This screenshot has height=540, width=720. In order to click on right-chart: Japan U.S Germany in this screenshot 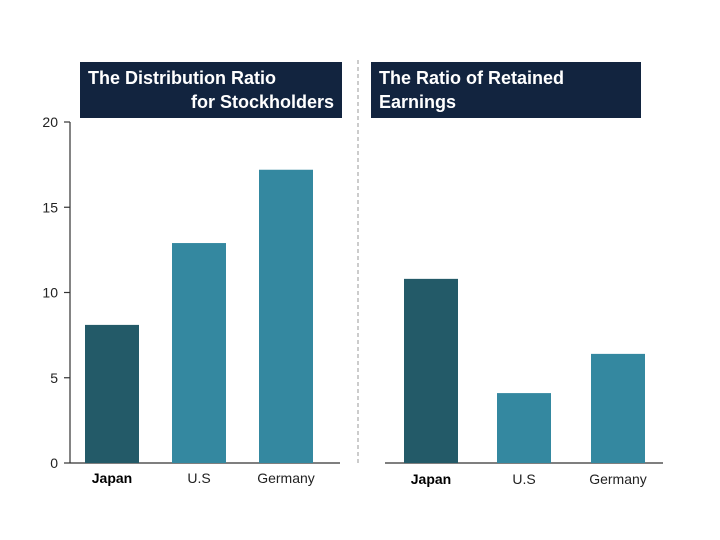, I will do `click(524, 382)`.